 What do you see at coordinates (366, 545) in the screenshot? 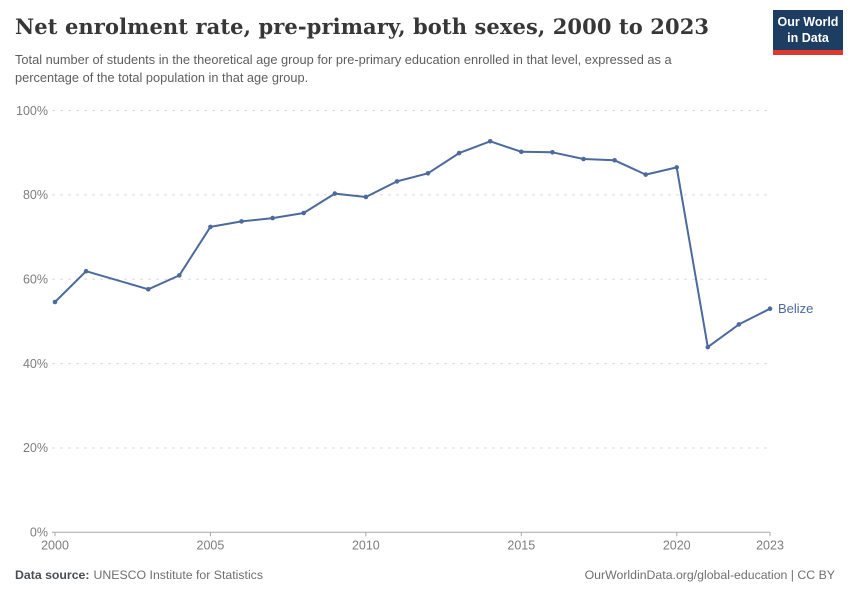
I see `x-axis-tick-label: 2010` at bounding box center [366, 545].